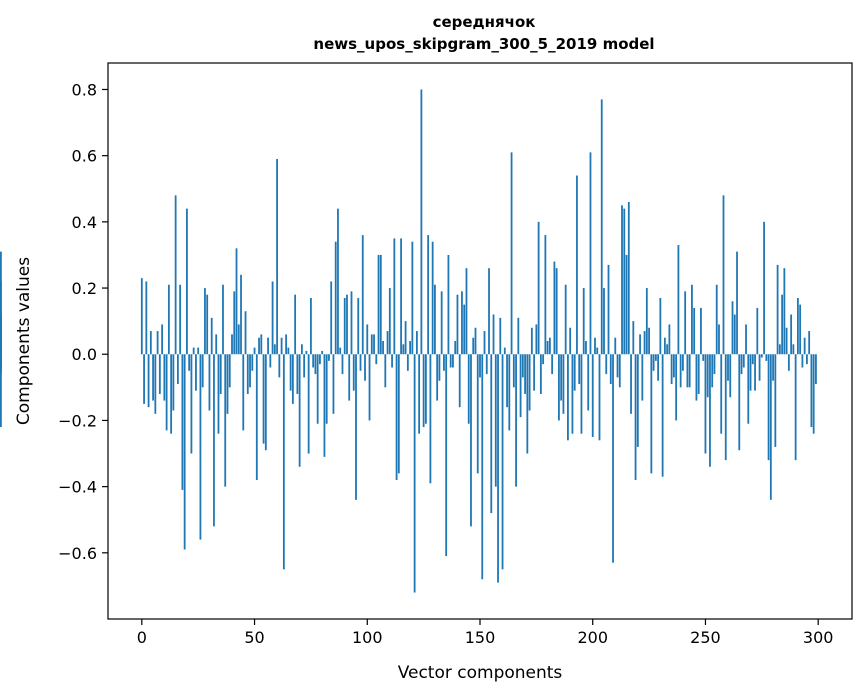 The image size is (867, 696). What do you see at coordinates (77, 553) in the screenshot?
I see `y-tick-label: −0.6` at bounding box center [77, 553].